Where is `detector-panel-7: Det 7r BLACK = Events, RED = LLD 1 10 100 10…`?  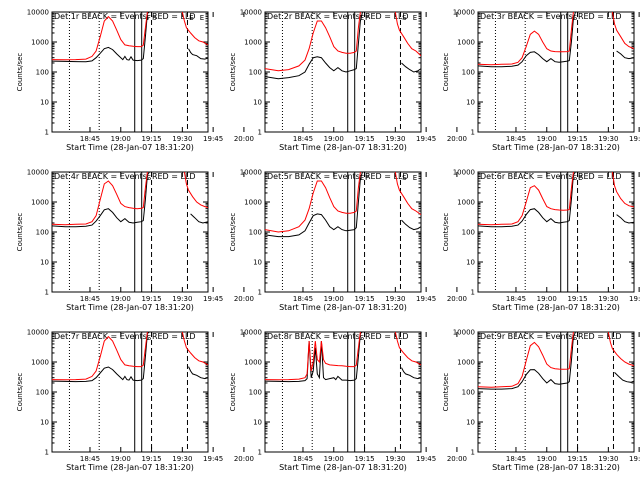 detector-panel-7: Det 7r BLACK = Events, RED = LLD 1 10 100 10… is located at coordinates (135, 401).